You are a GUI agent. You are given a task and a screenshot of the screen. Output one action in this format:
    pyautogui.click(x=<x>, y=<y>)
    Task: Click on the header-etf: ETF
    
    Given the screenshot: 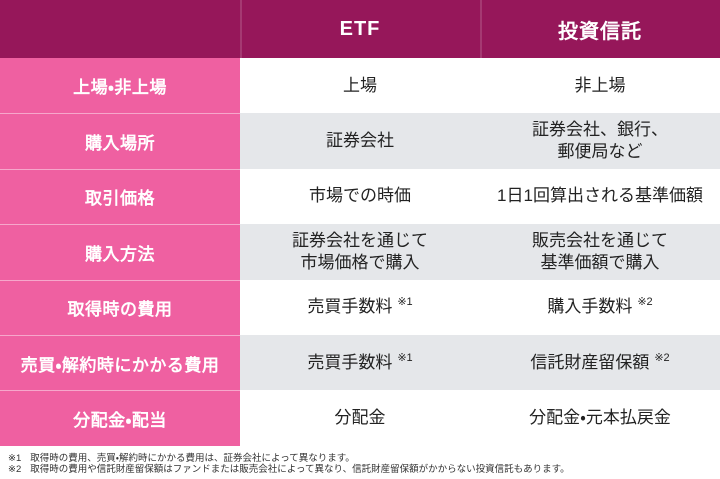 What is the action you would take?
    pyautogui.click(x=360, y=29)
    